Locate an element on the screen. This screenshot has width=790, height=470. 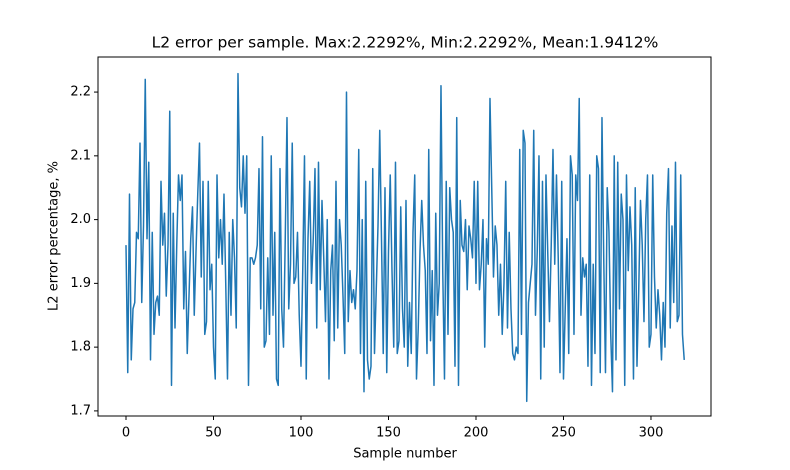
x-tick-label: 0 is located at coordinates (126, 433).